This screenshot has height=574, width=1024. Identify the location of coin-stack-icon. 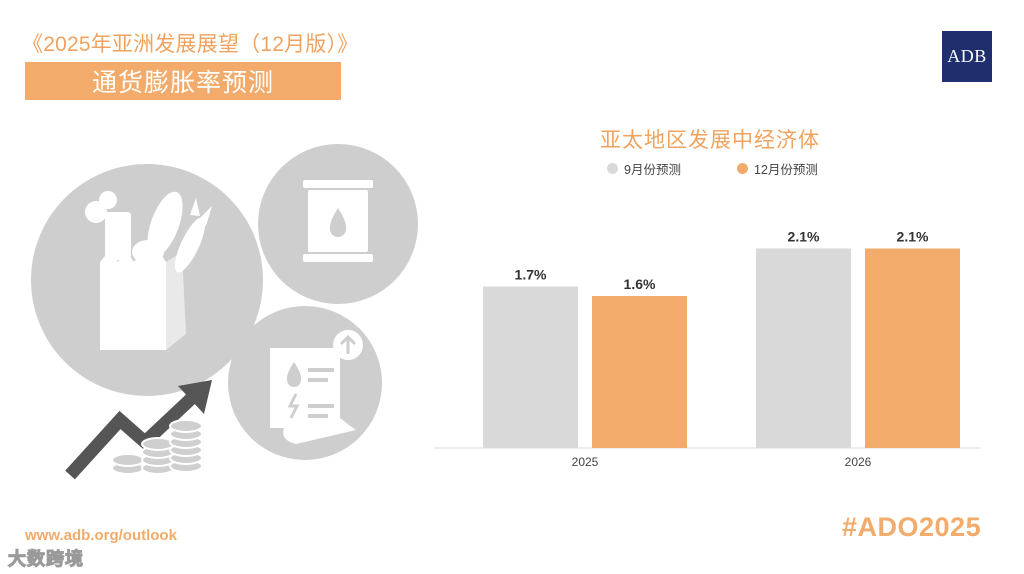
(157, 447).